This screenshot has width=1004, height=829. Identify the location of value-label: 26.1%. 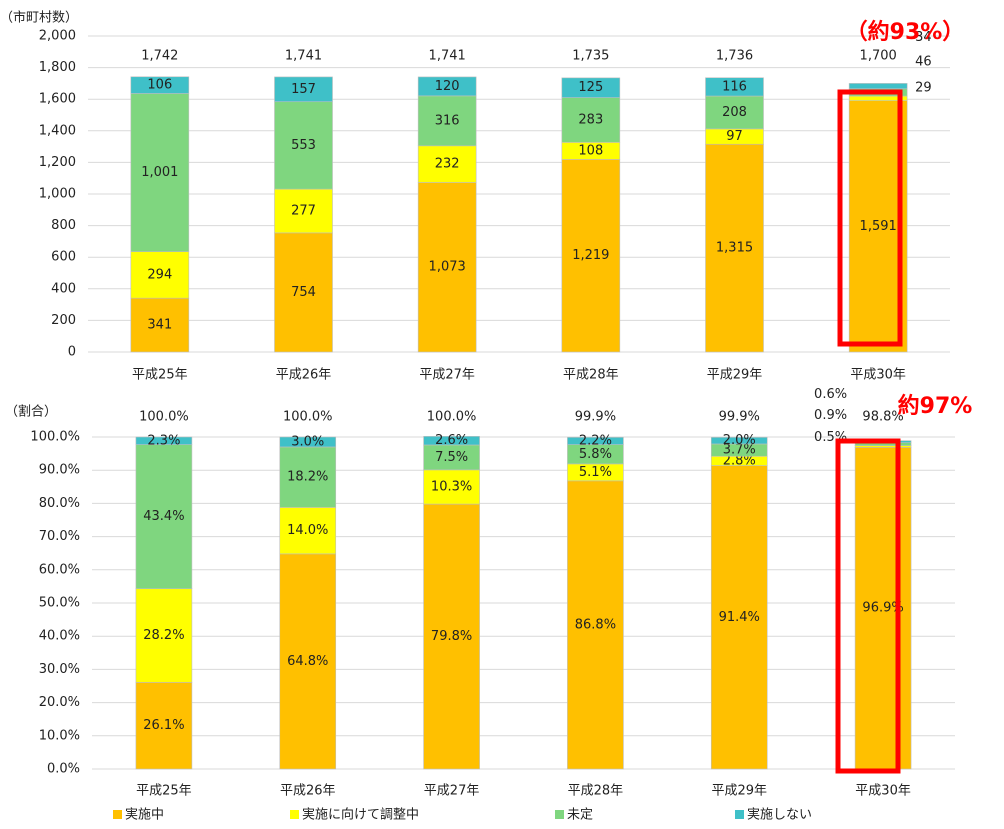
(163, 725).